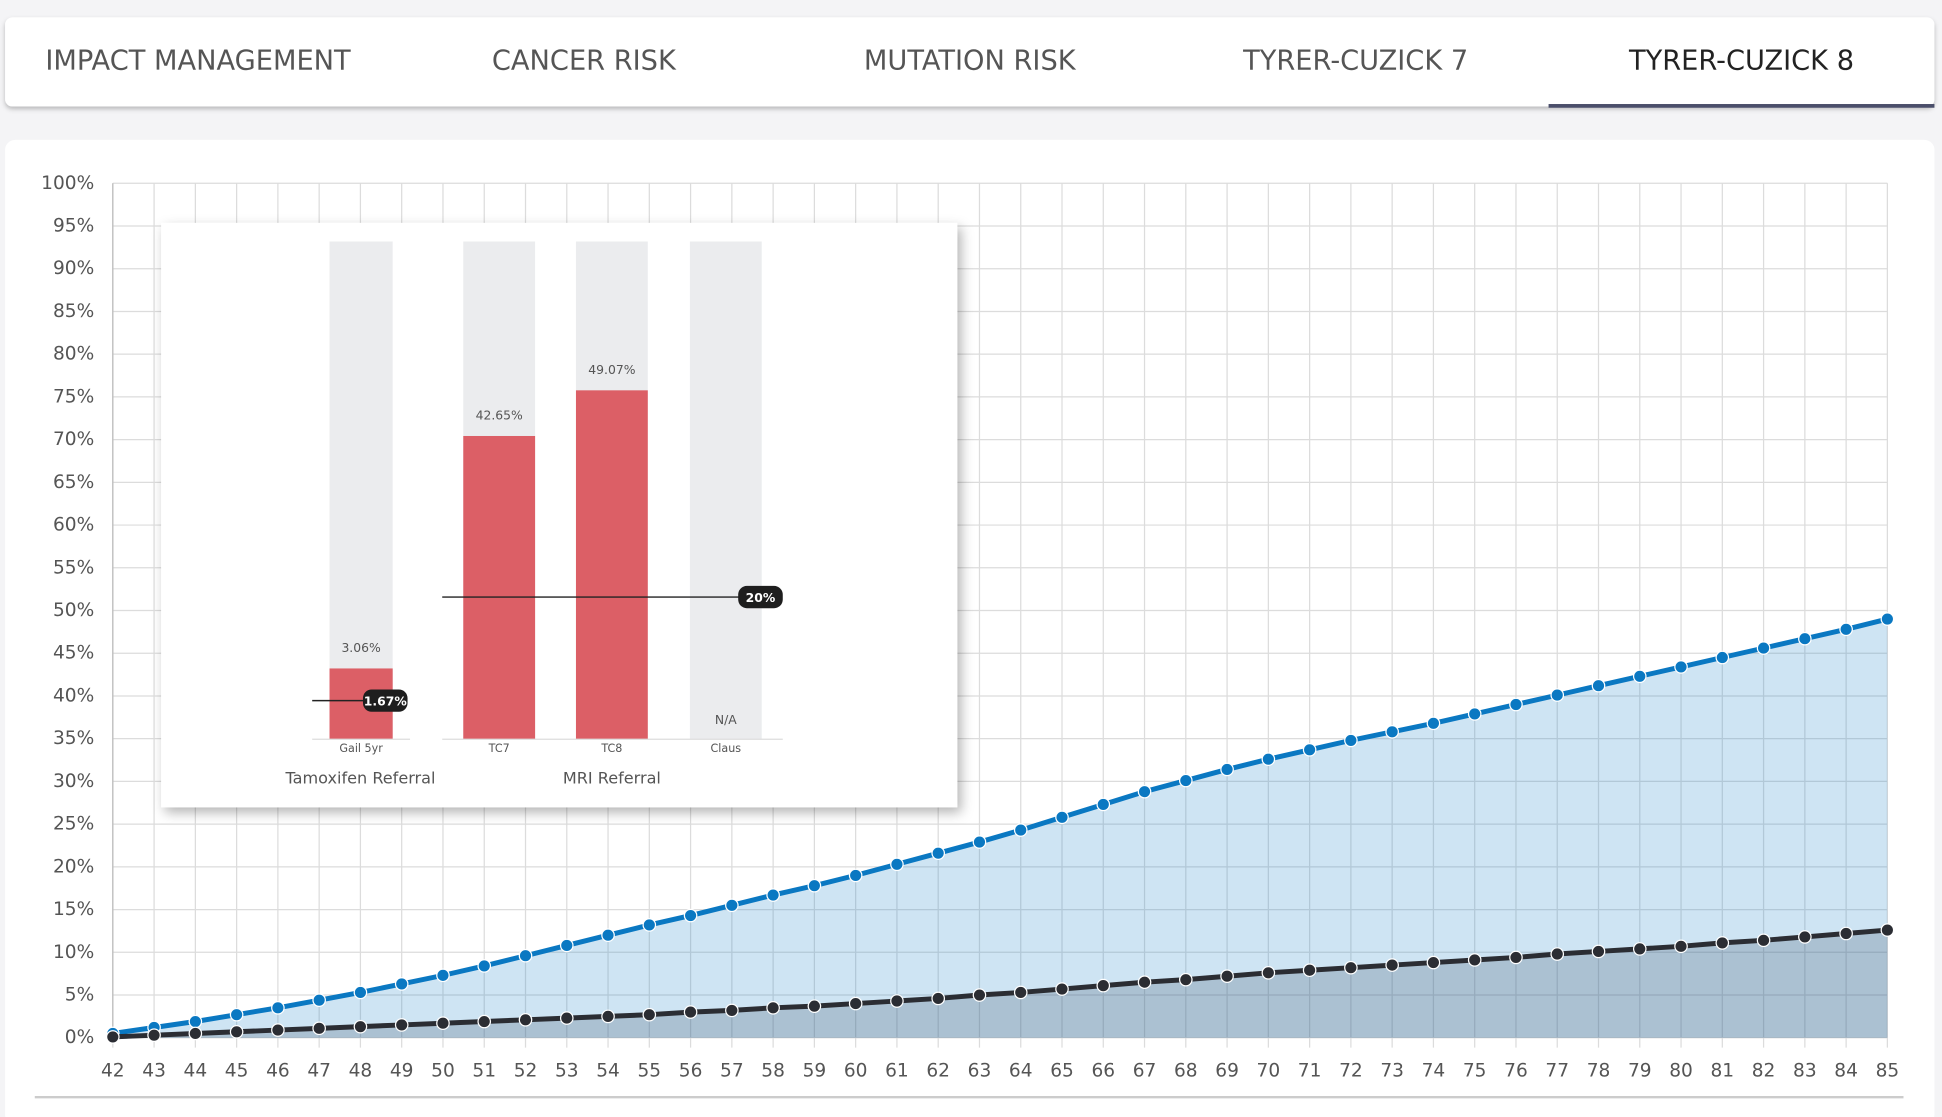 The image size is (1942, 1117). What do you see at coordinates (1392, 1071) in the screenshot?
I see `x-tick-label: 73` at bounding box center [1392, 1071].